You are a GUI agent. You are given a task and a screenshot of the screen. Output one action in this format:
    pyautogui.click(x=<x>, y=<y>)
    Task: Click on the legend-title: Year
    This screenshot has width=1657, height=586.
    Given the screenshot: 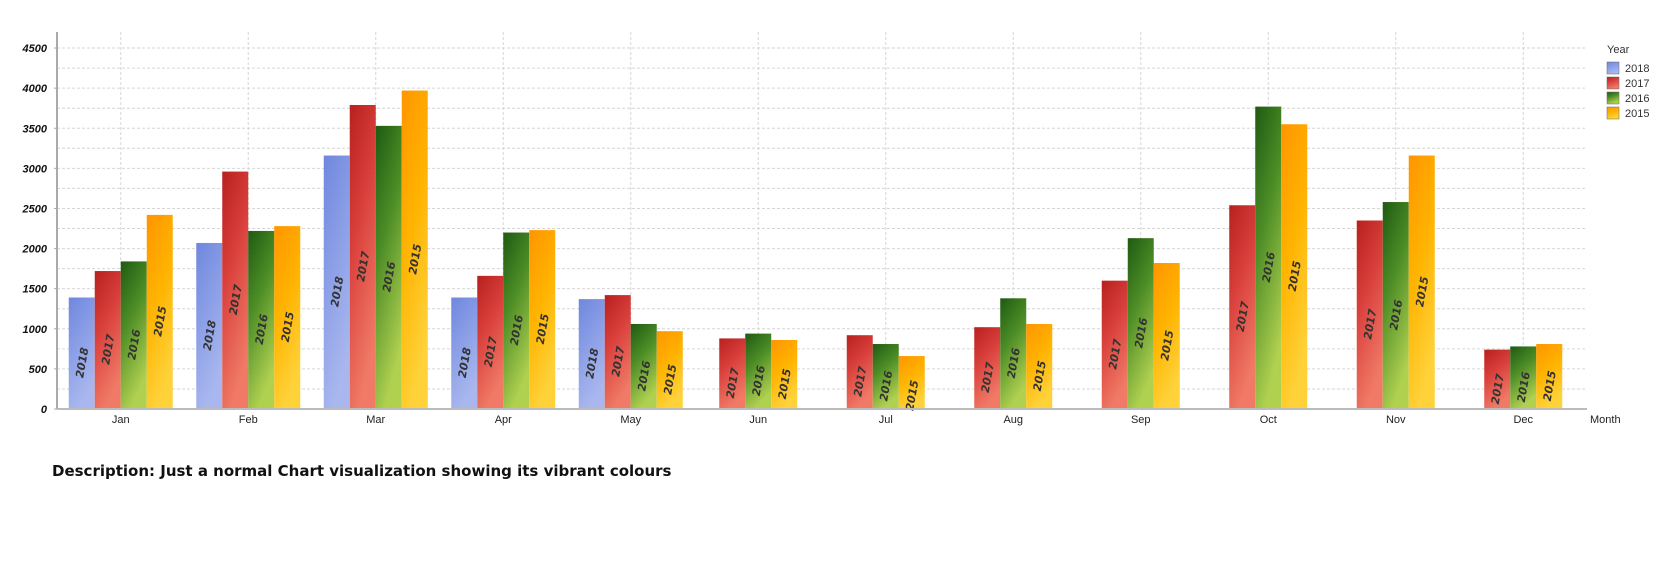 What is the action you would take?
    pyautogui.click(x=1618, y=50)
    